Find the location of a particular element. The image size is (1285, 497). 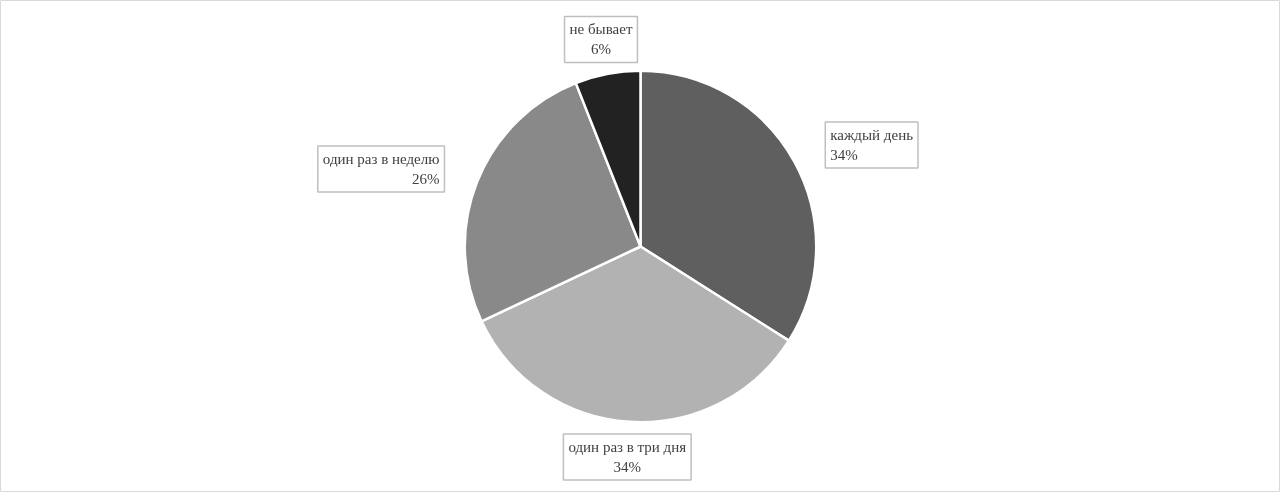

slice-label: один раз в неделю is located at coordinates (381, 158).